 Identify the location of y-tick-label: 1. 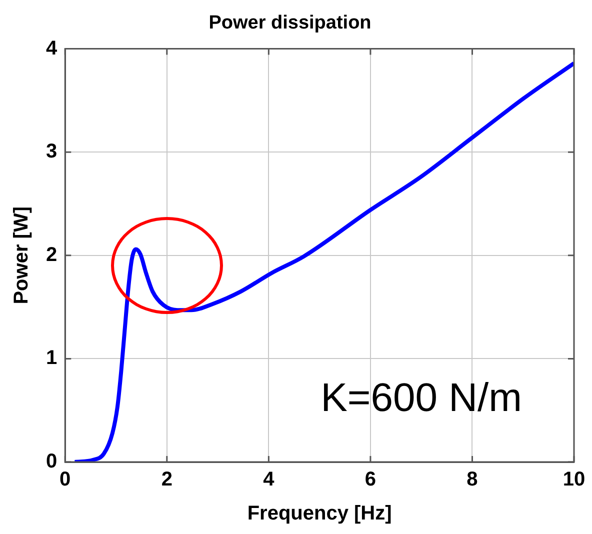
(52, 358).